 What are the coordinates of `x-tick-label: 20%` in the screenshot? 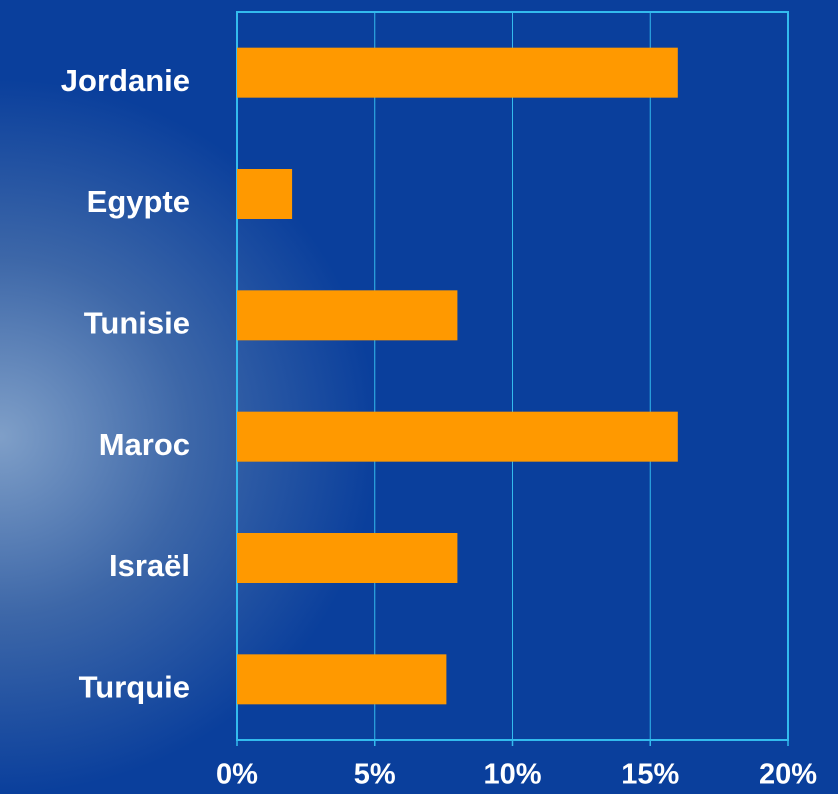 It's located at (788, 775).